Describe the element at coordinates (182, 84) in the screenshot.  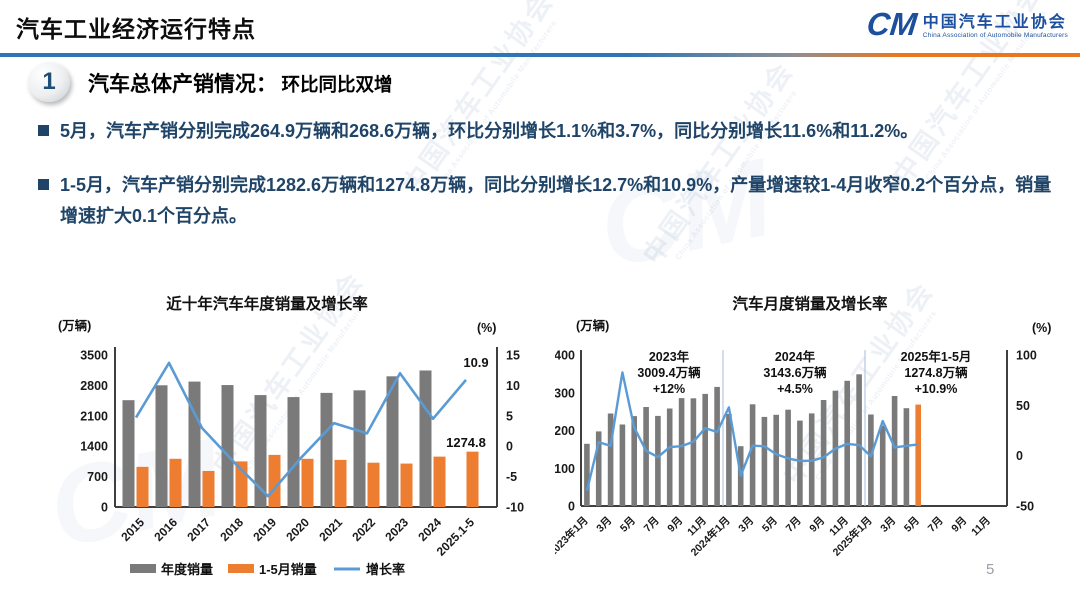
I see `section-title: 汽车总体产销情况：` at that location.